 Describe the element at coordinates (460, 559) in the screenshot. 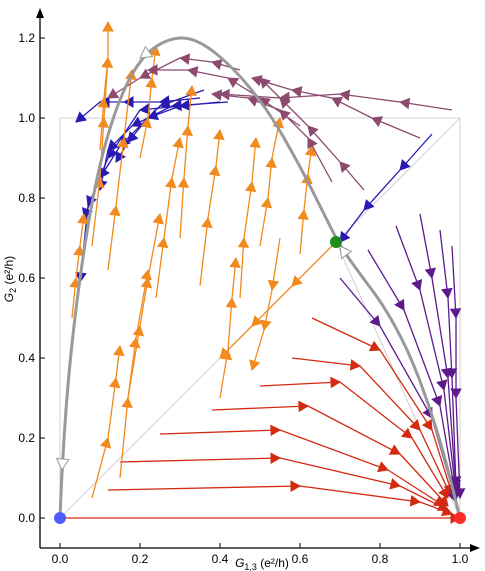

I see `x-tick-label: 1.0` at that location.